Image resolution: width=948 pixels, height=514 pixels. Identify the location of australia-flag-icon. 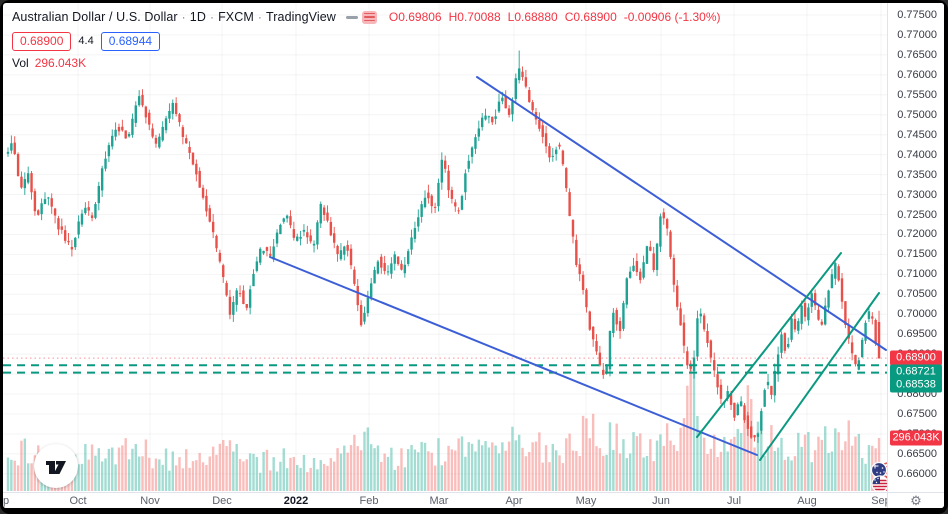
(879, 470).